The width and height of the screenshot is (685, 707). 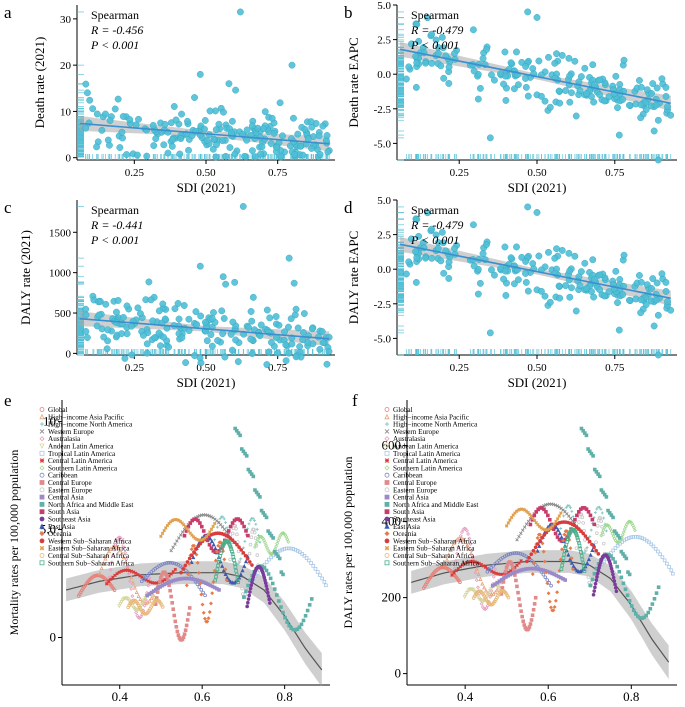 What do you see at coordinates (8, 207) in the screenshot?
I see `panel-letter-c: c` at bounding box center [8, 207].